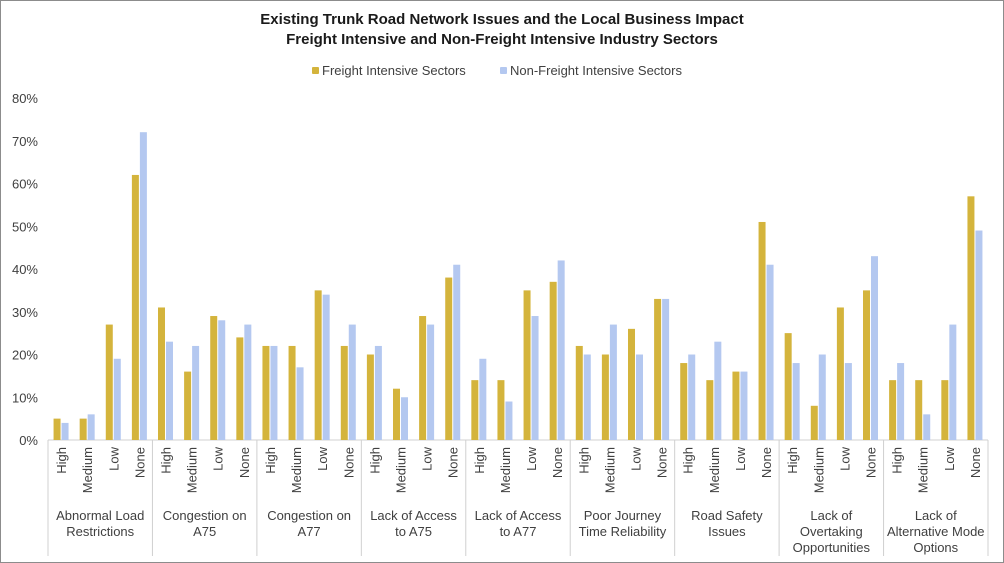 The height and width of the screenshot is (563, 1004). What do you see at coordinates (831, 531) in the screenshot?
I see `group-label: Overtaking` at bounding box center [831, 531].